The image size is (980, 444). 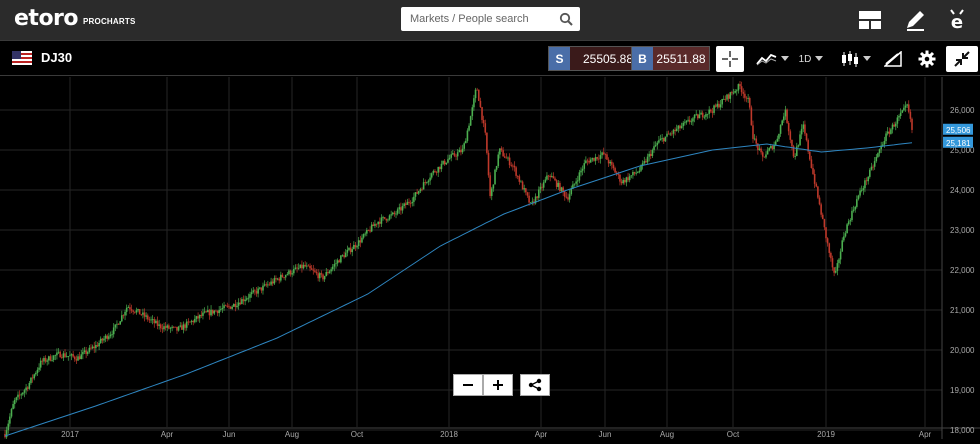 I want to click on collapse-button, so click(x=962, y=59).